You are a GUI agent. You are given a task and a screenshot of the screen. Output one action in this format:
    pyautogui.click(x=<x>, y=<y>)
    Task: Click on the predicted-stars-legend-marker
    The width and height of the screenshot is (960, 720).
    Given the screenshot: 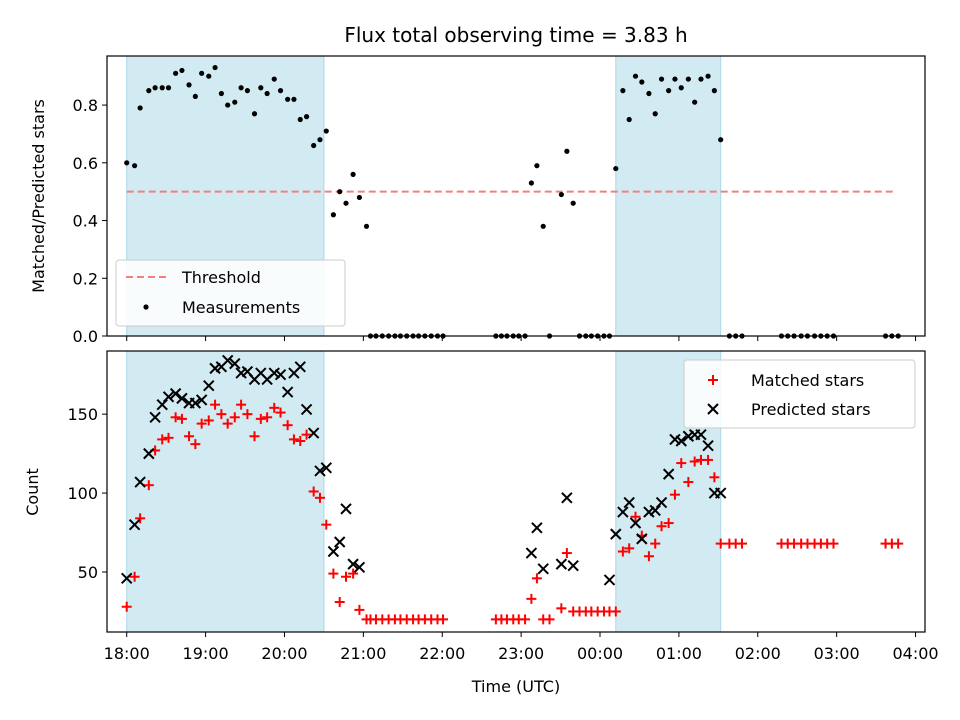 What is the action you would take?
    pyautogui.click(x=713, y=409)
    